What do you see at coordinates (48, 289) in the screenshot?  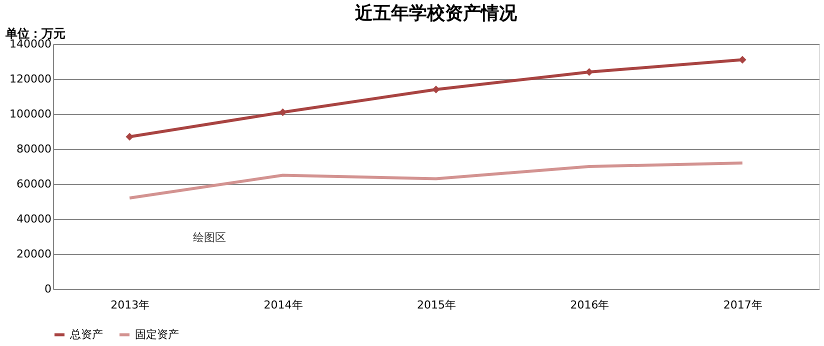 I see `y-tick-label: 0` at bounding box center [48, 289].